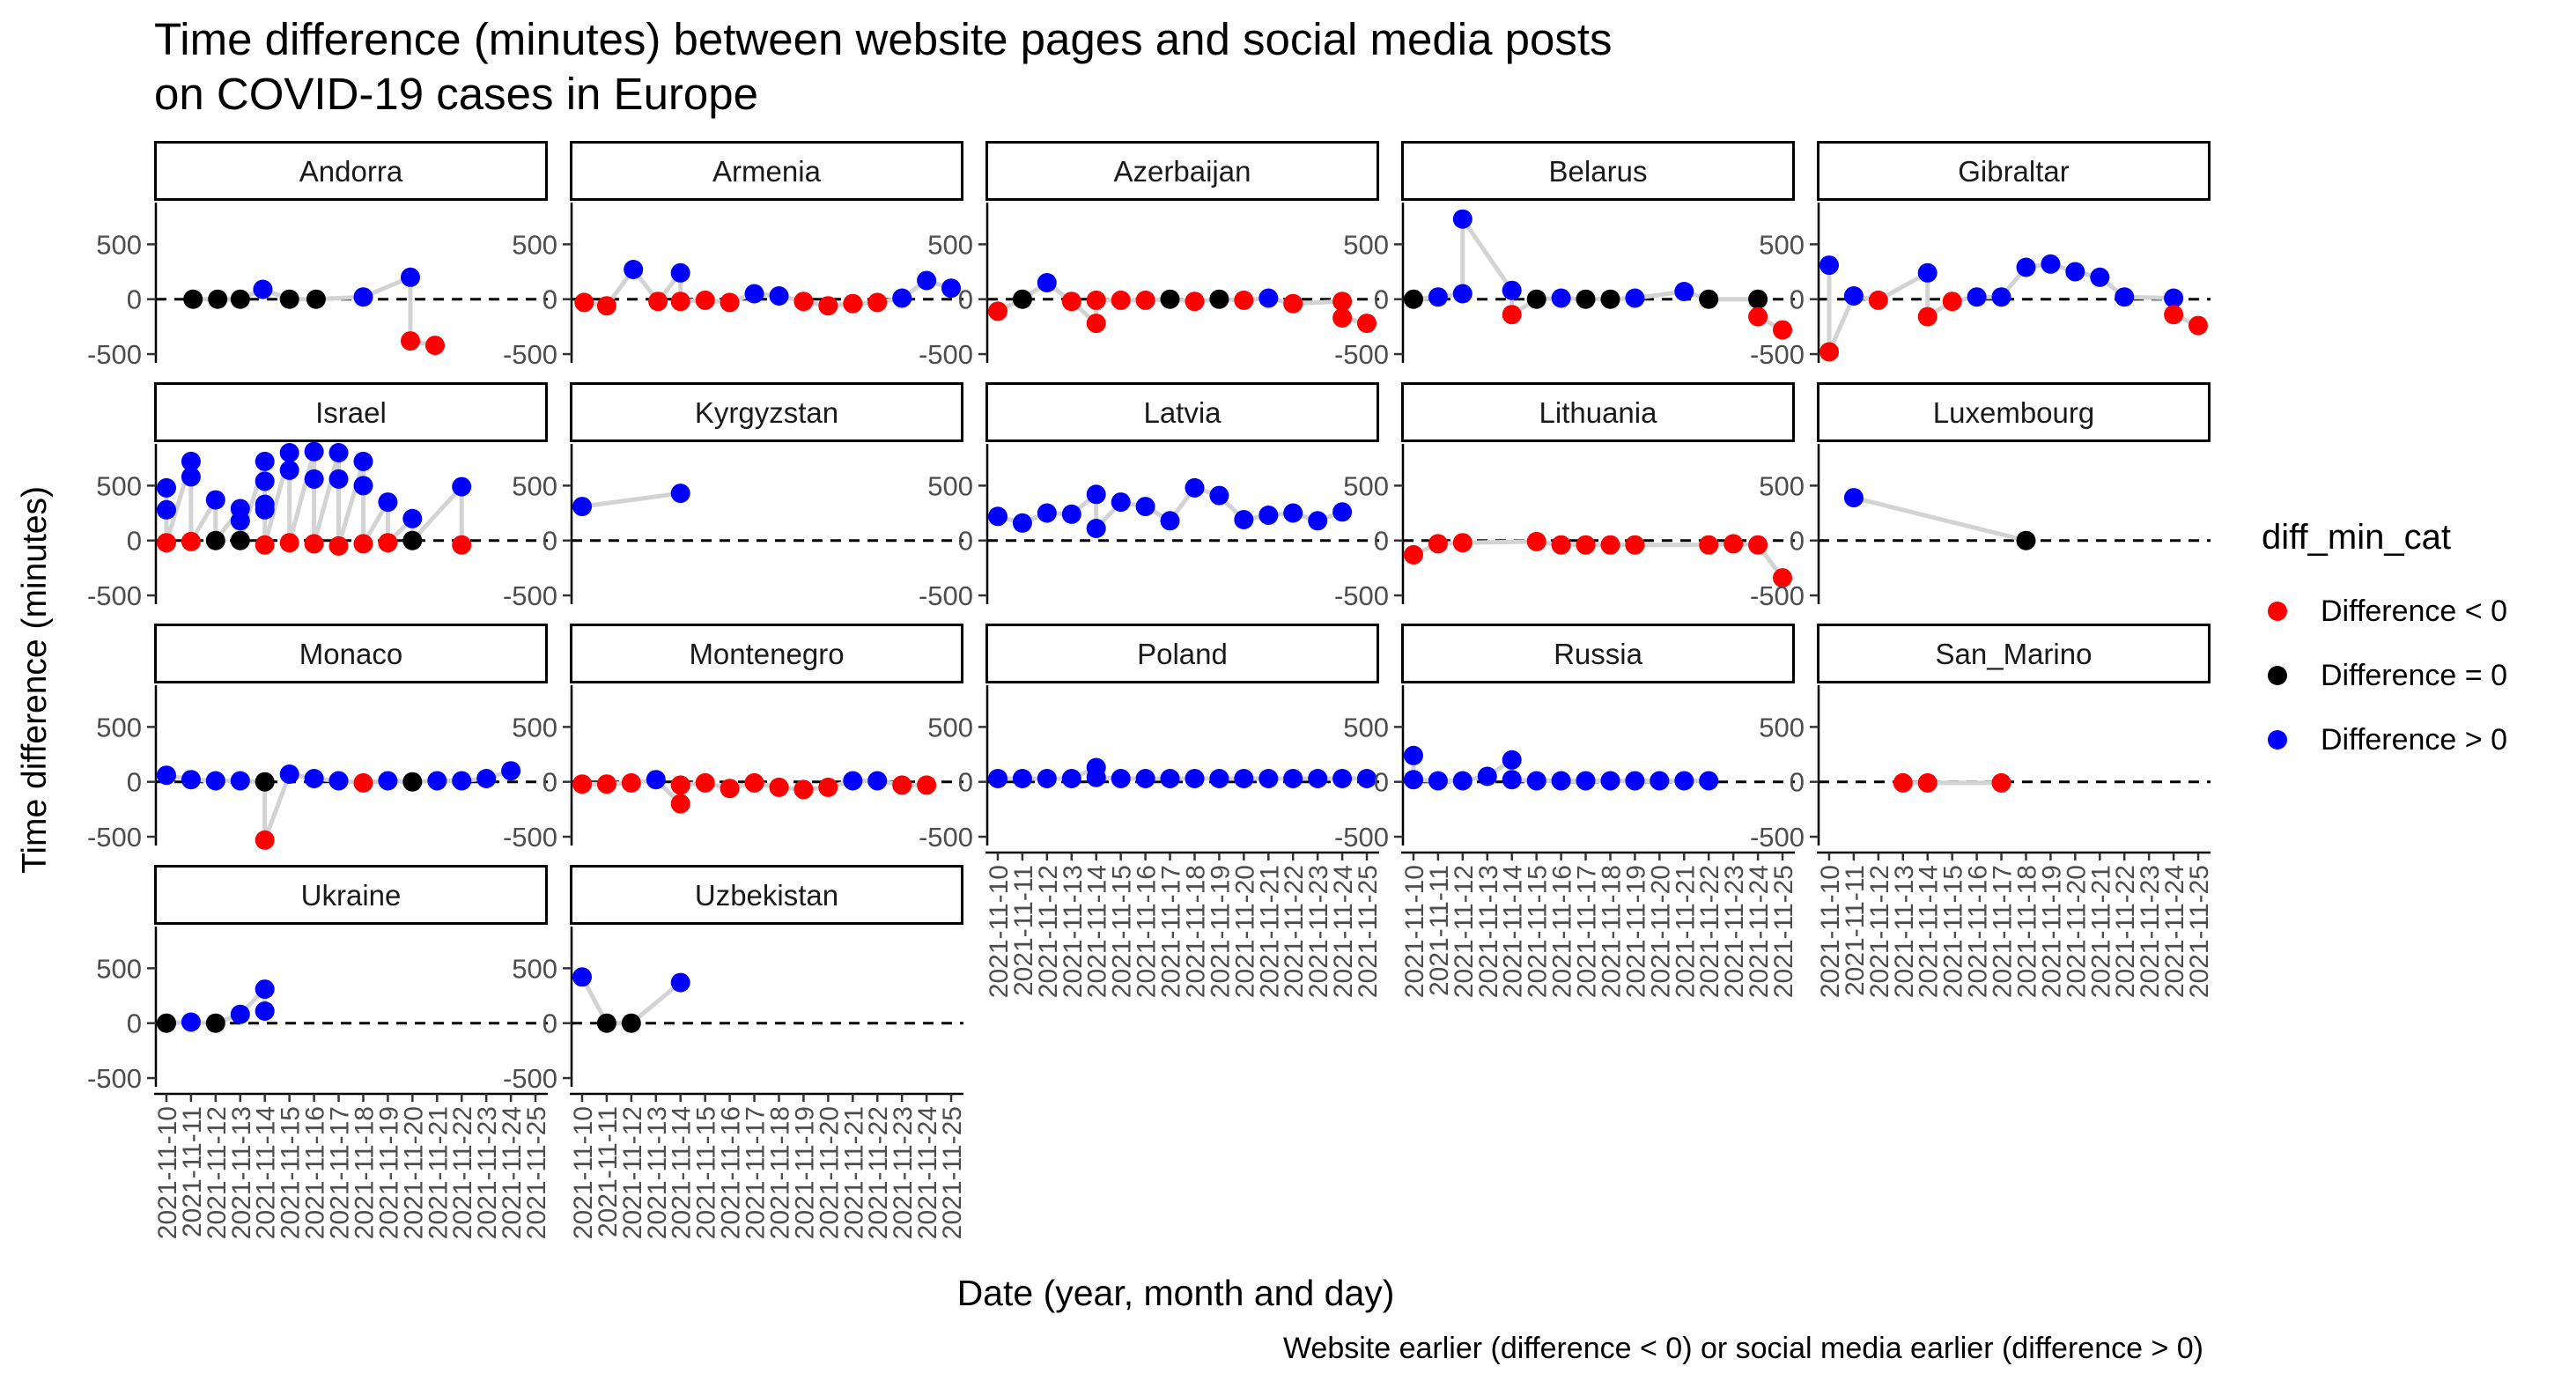 The width and height of the screenshot is (2576, 1381). Describe the element at coordinates (829, 1172) in the screenshot. I see `x-tick-label: 2021-11-20` at that location.